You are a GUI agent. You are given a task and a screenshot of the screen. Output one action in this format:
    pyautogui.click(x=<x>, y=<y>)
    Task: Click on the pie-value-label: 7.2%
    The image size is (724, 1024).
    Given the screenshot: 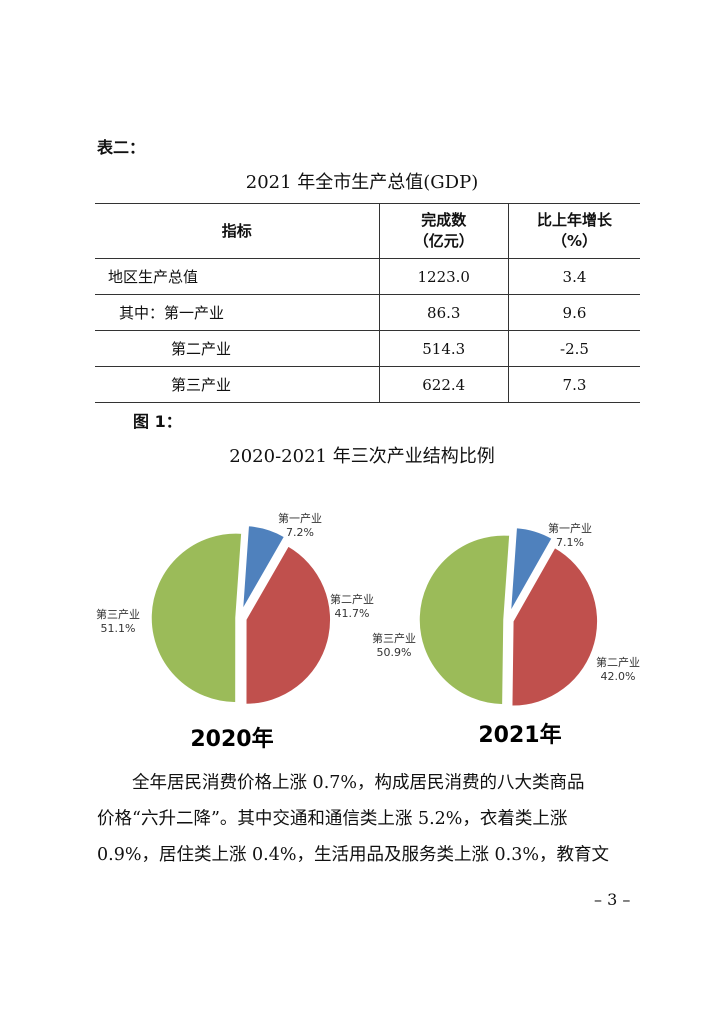 What is the action you would take?
    pyautogui.click(x=300, y=532)
    